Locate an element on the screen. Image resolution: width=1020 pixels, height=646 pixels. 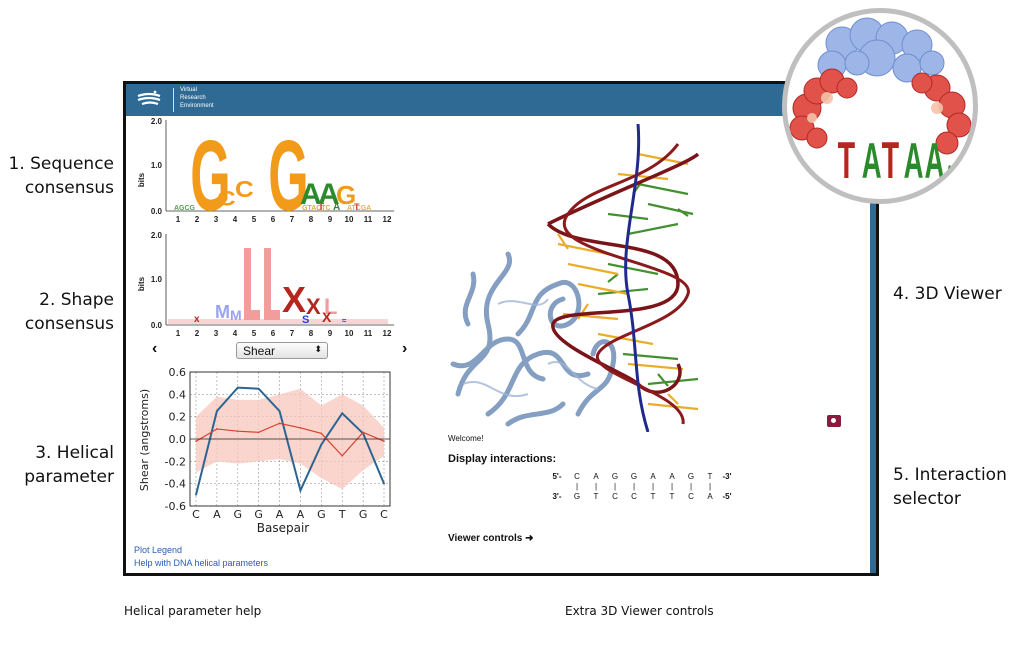
annotation-shape-consensus: 2. Shape consensus is located at coordinates (57, 312).